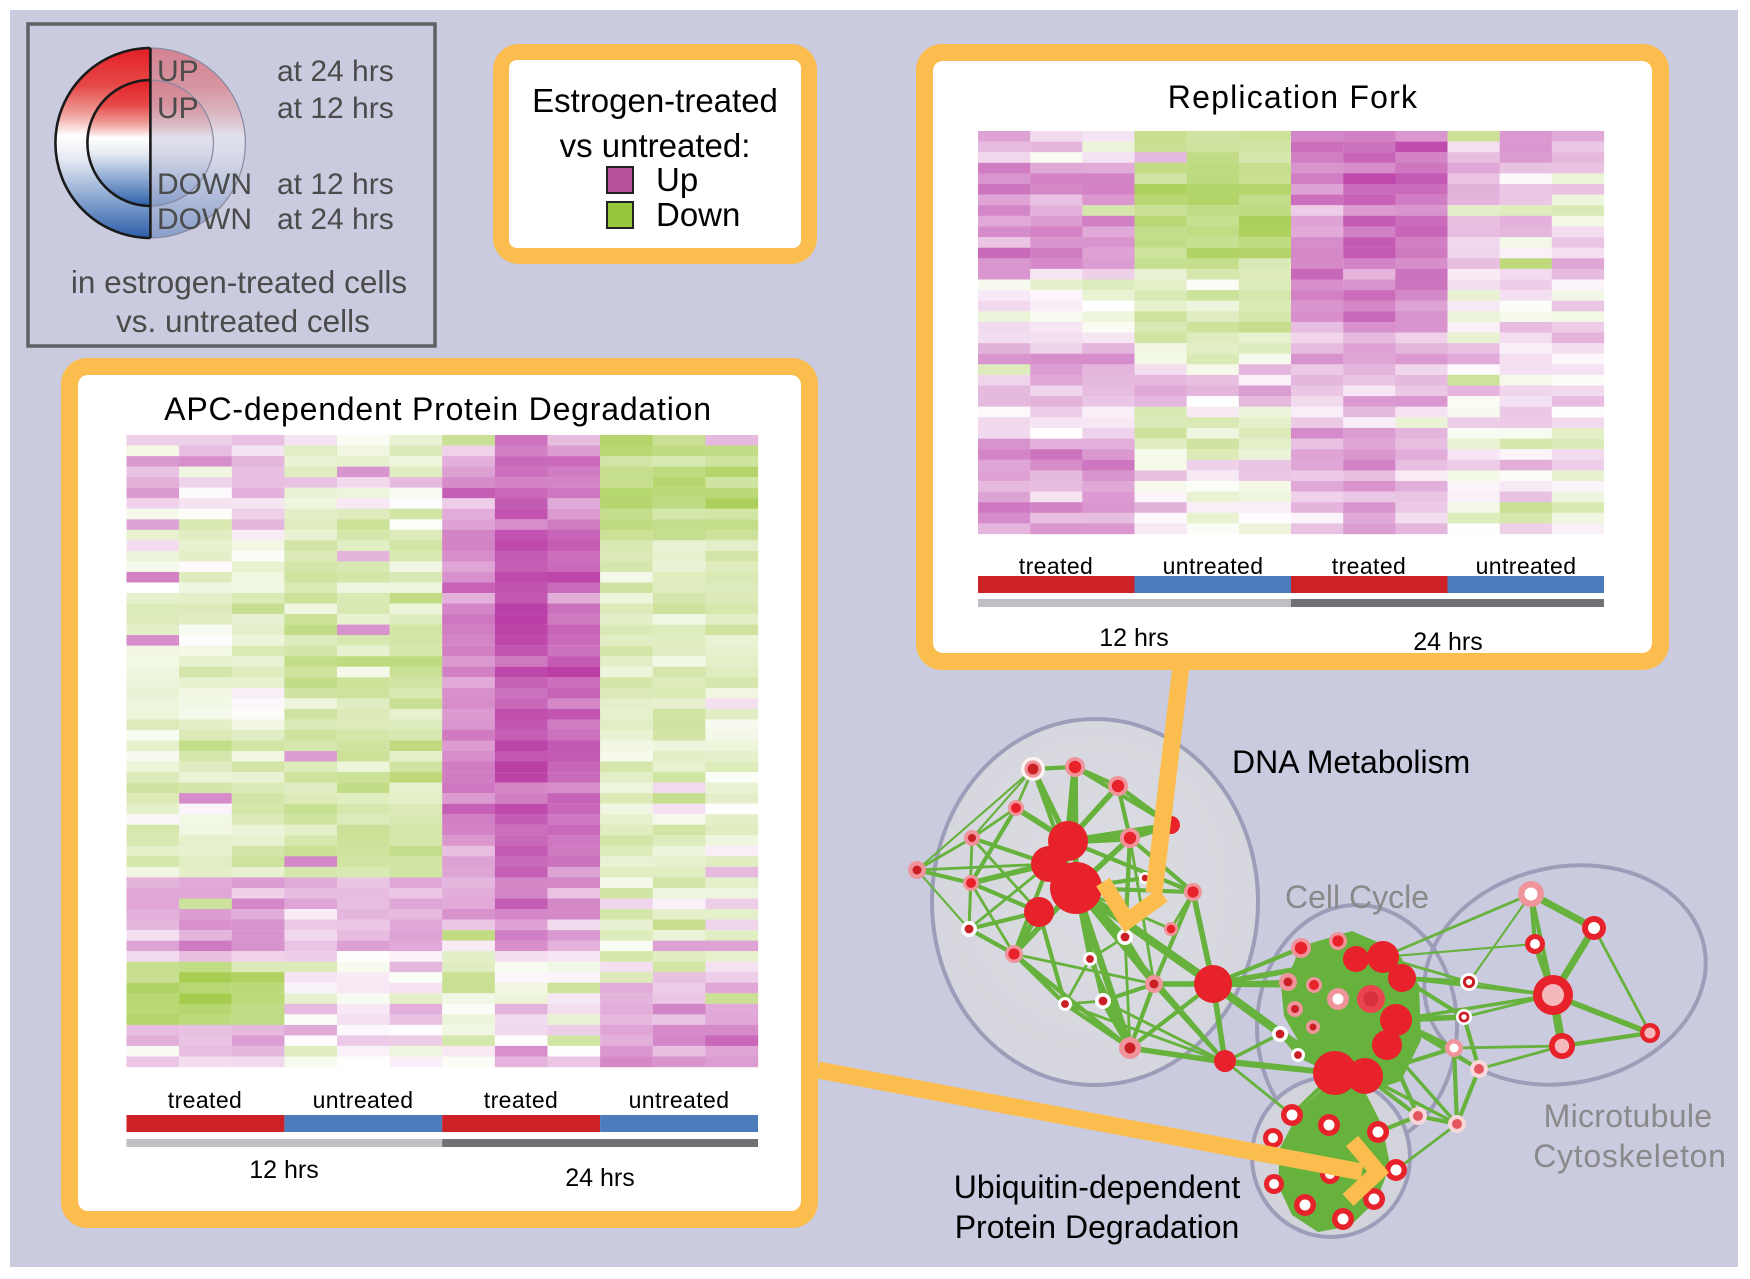 The height and width of the screenshot is (1279, 1750). What do you see at coordinates (1351, 762) in the screenshot?
I see `svg-text: DNA Metabolism` at bounding box center [1351, 762].